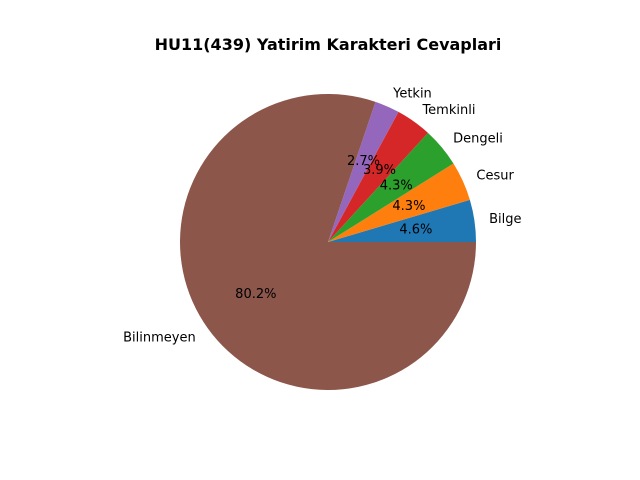  I want to click on pie-slice-yetkin, so click(363, 171).